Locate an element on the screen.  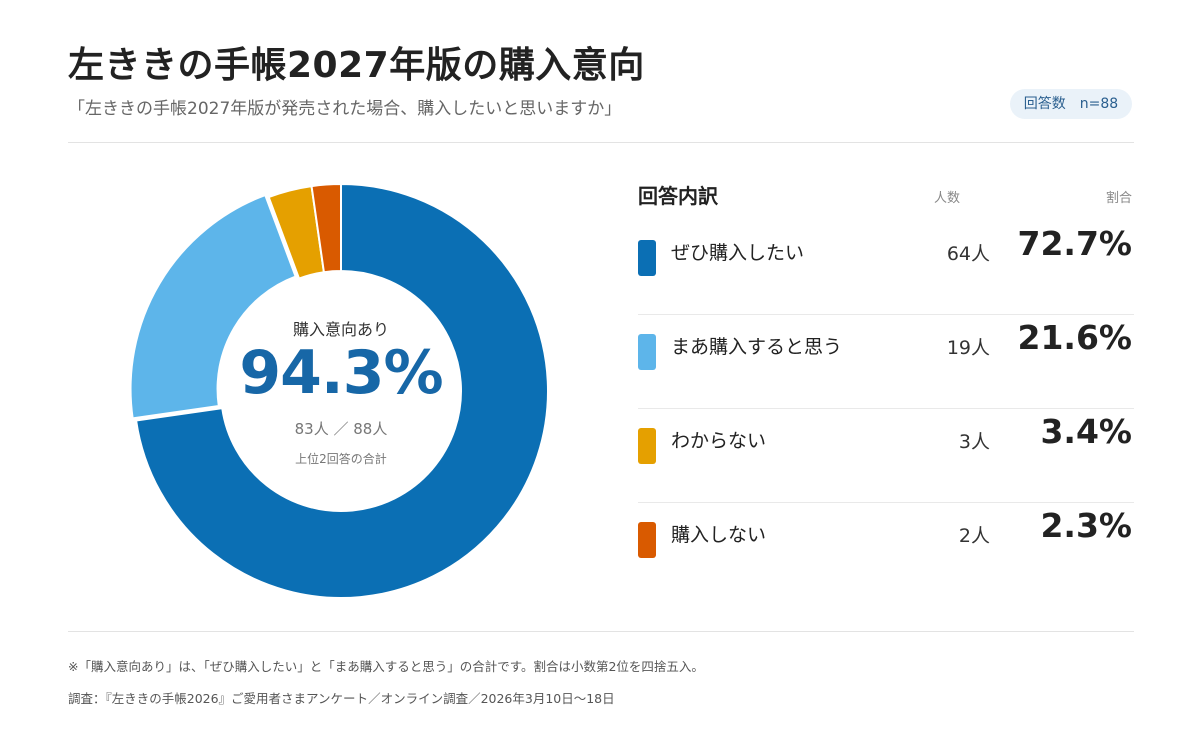
legend-label: わからない is located at coordinates (719, 441).